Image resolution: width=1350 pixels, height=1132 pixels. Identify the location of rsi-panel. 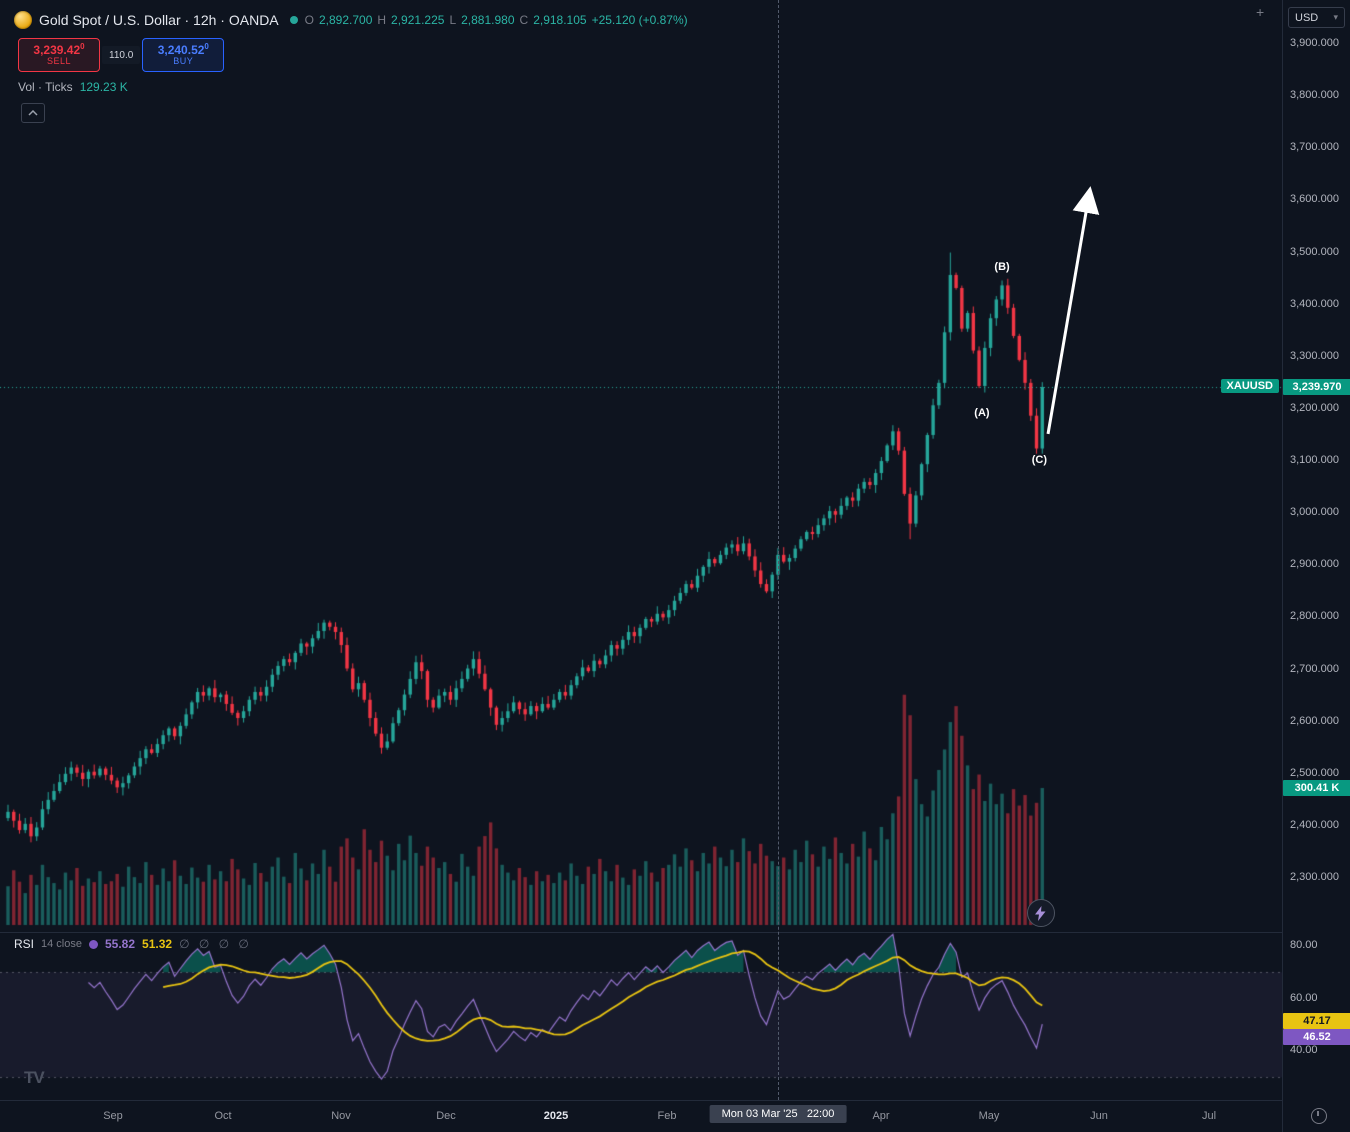
(641, 1016).